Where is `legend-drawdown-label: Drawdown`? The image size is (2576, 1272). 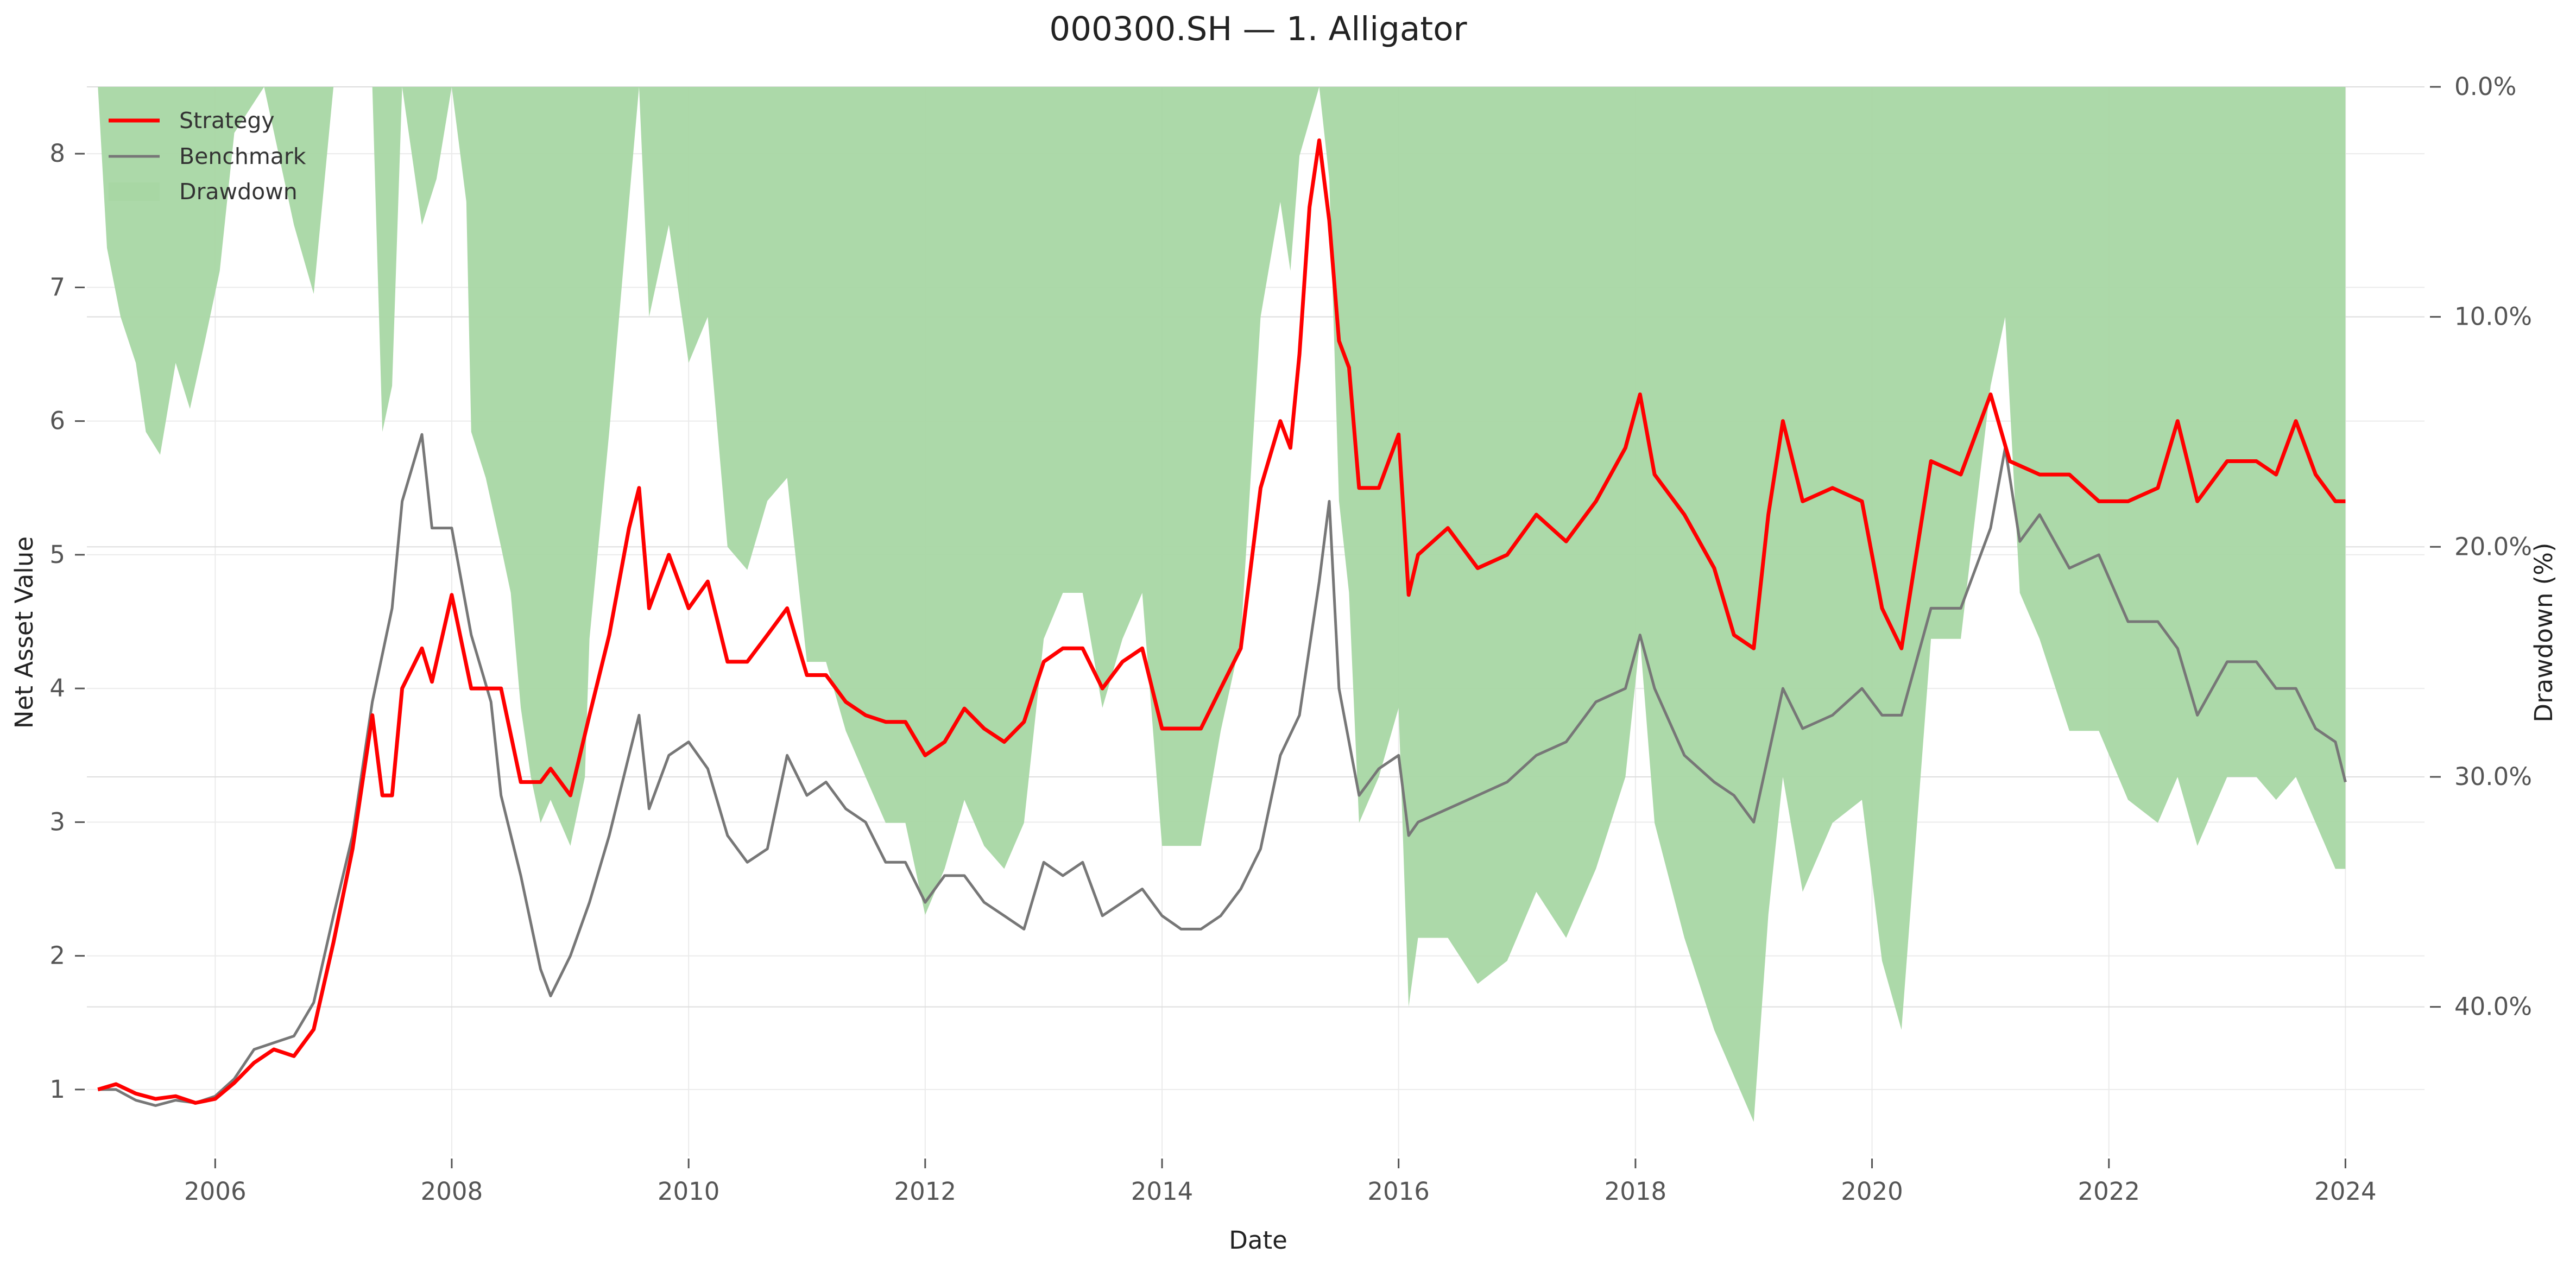 legend-drawdown-label: Drawdown is located at coordinates (238, 192).